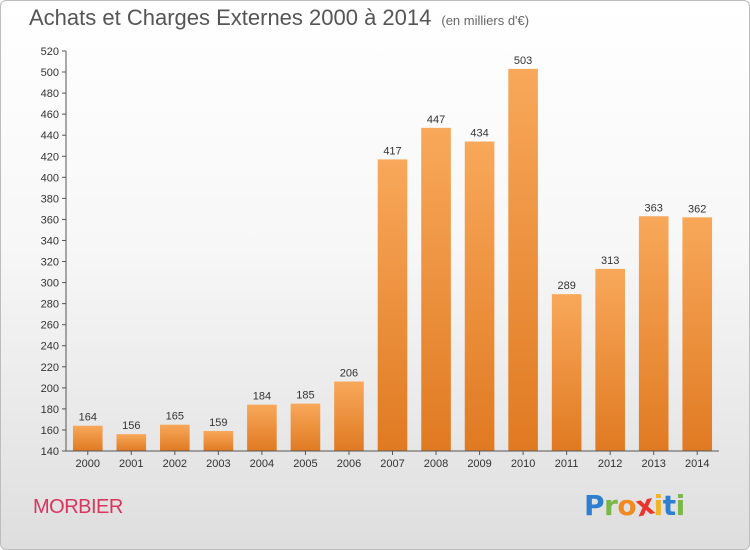 This screenshot has width=750, height=550. What do you see at coordinates (50, 284) in the screenshot?
I see `y-tick-300: 300` at bounding box center [50, 284].